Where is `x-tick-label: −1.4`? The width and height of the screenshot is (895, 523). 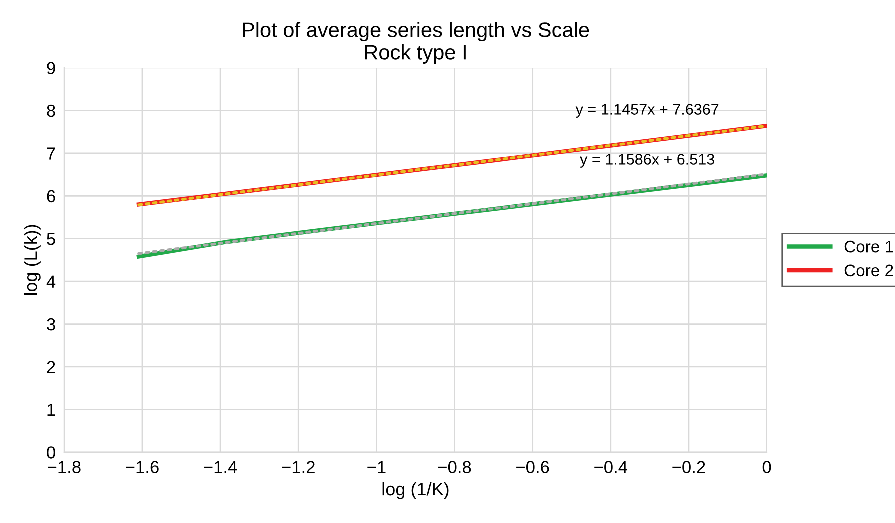
x-tick-label: −1.4 is located at coordinates (221, 467).